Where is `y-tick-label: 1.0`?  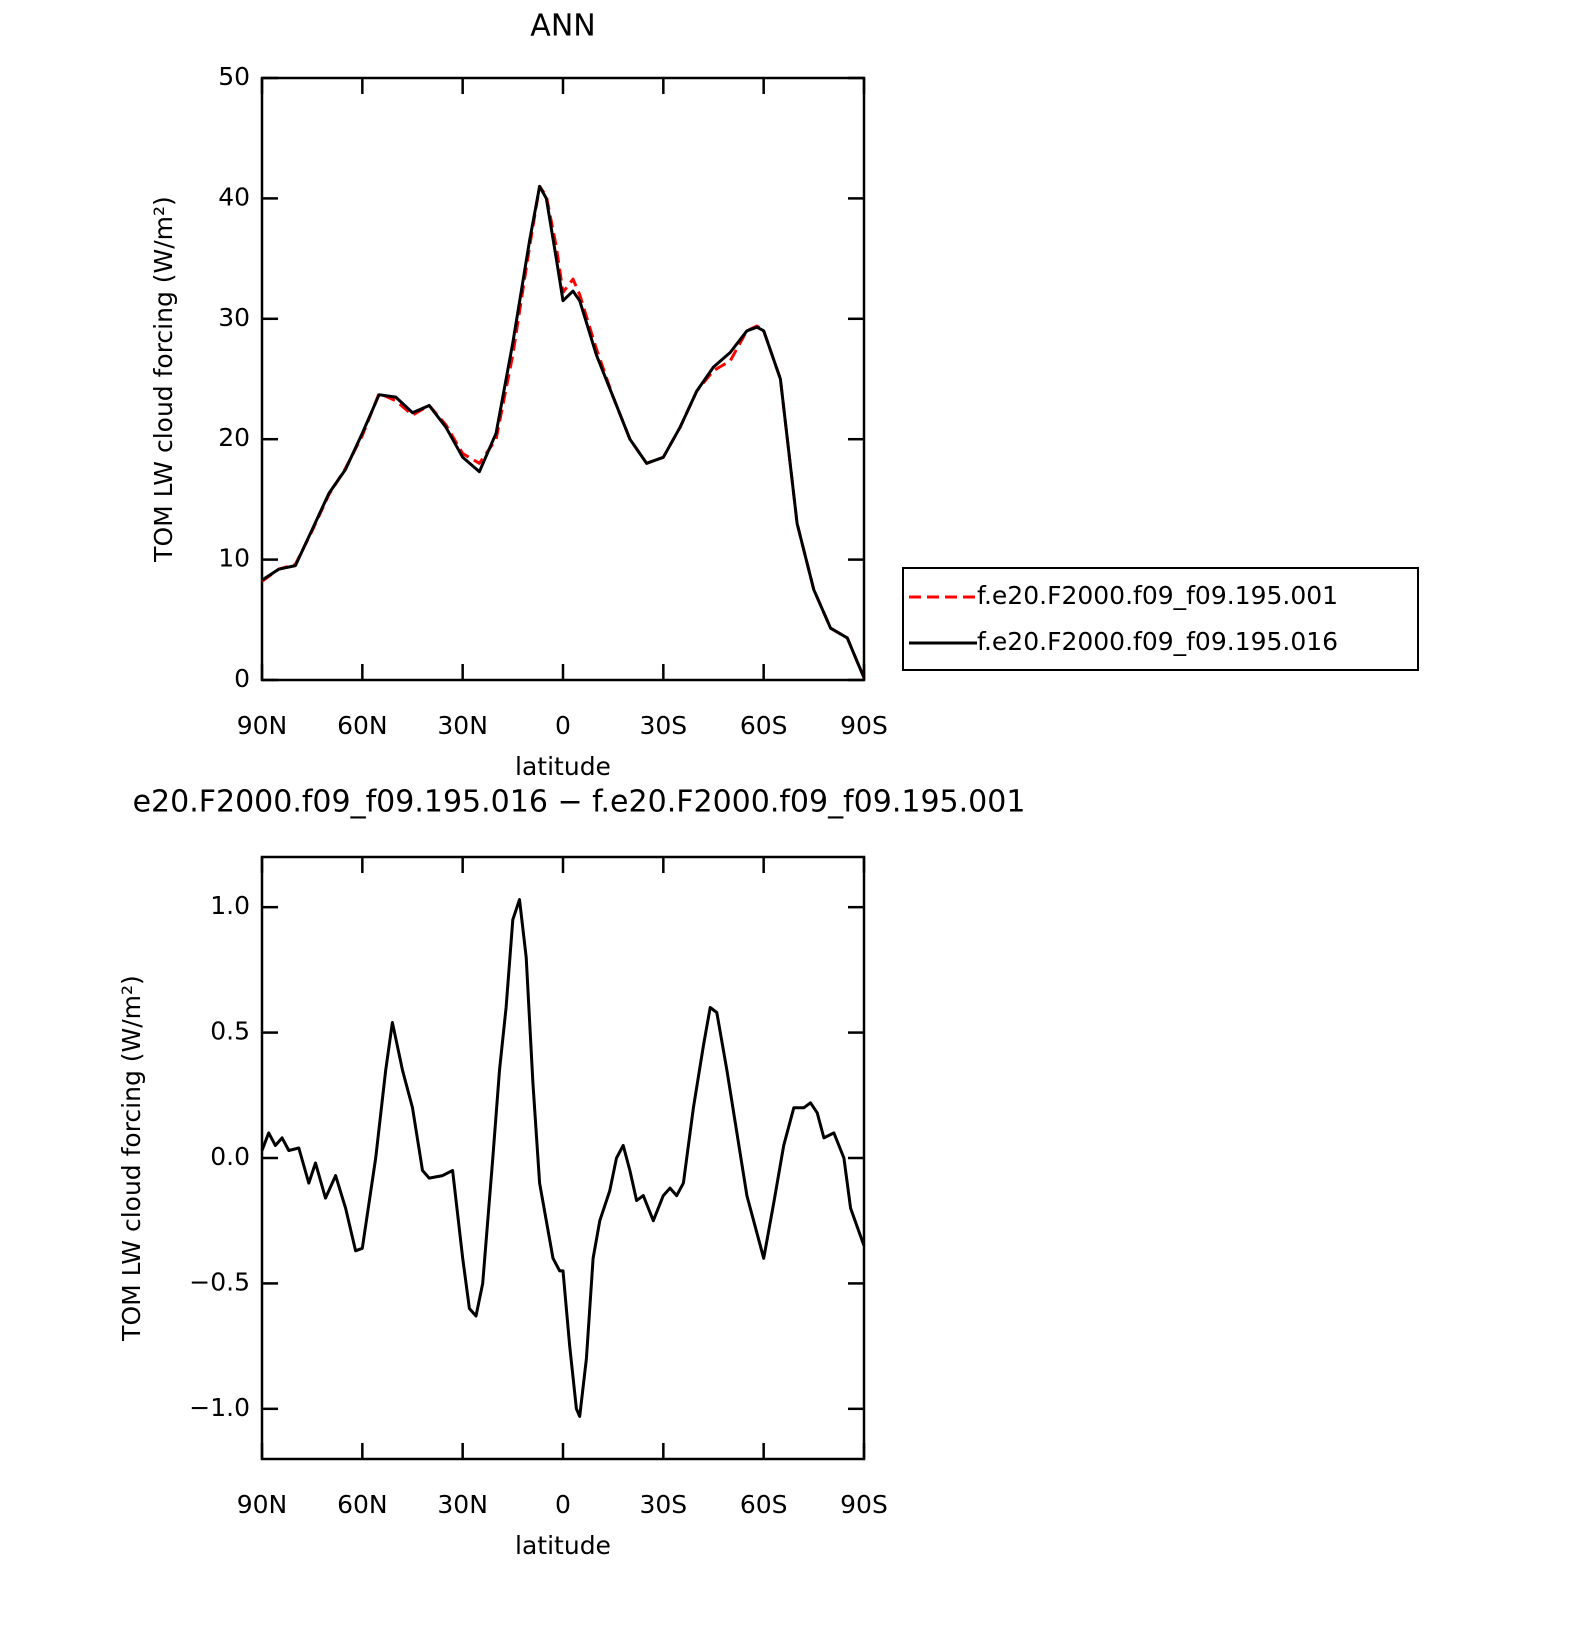
y-tick-label: 1.0 is located at coordinates (230, 905).